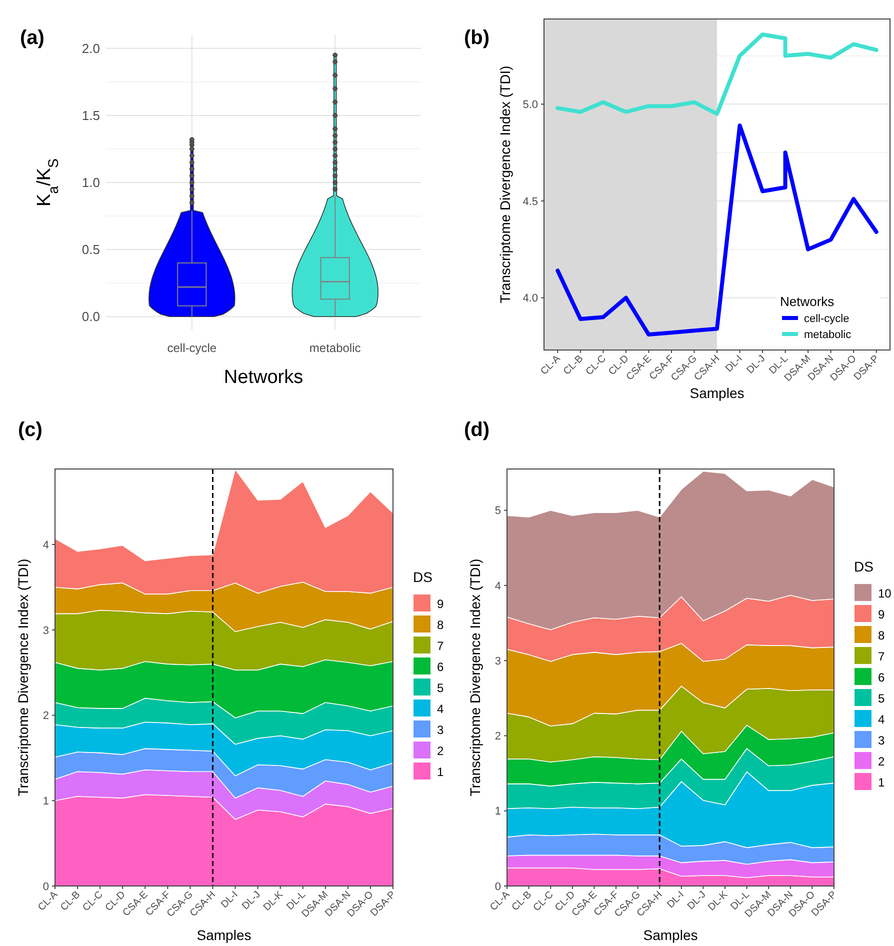 This screenshot has height=946, width=894. Describe the element at coordinates (828, 335) in the screenshot. I see `legend-label: metabolic` at that location.